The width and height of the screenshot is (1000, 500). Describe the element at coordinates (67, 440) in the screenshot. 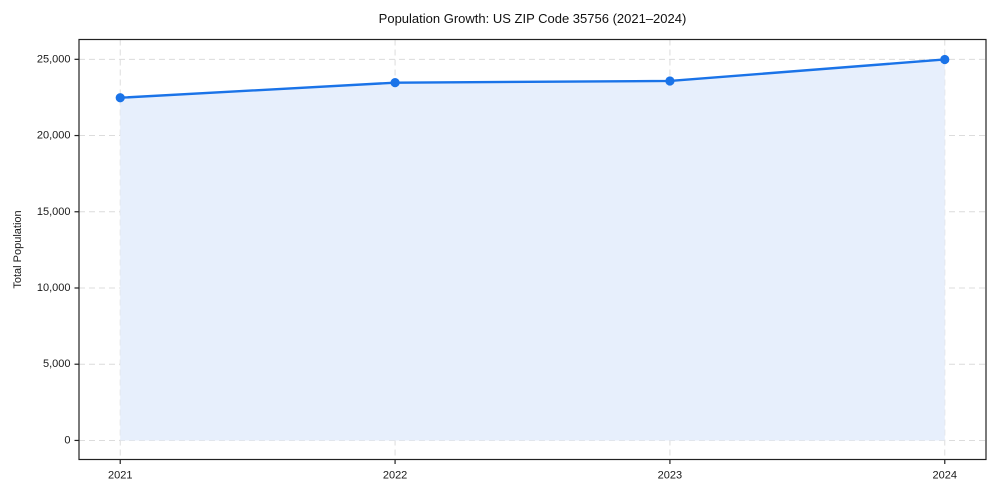

I see `y-tick-label: 0` at that location.